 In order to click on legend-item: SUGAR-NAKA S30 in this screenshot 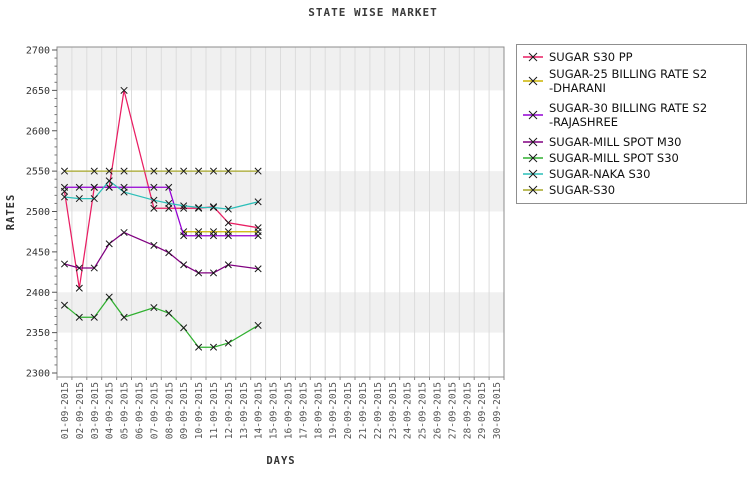, I will do `click(632, 174)`.